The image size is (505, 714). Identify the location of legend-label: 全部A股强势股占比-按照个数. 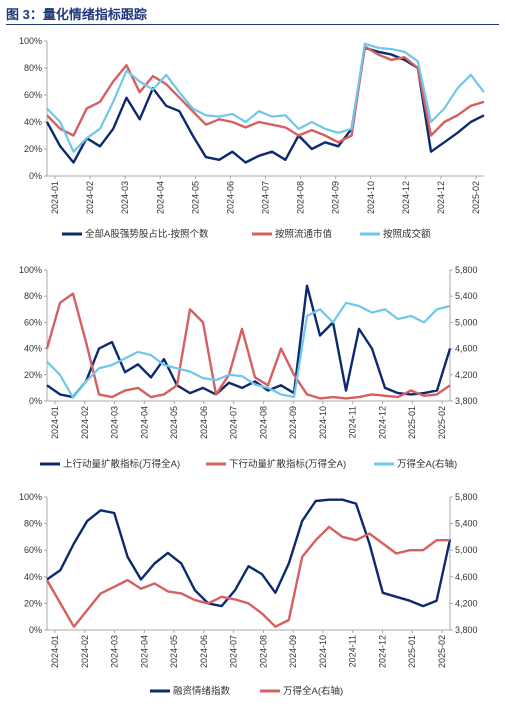
(147, 234).